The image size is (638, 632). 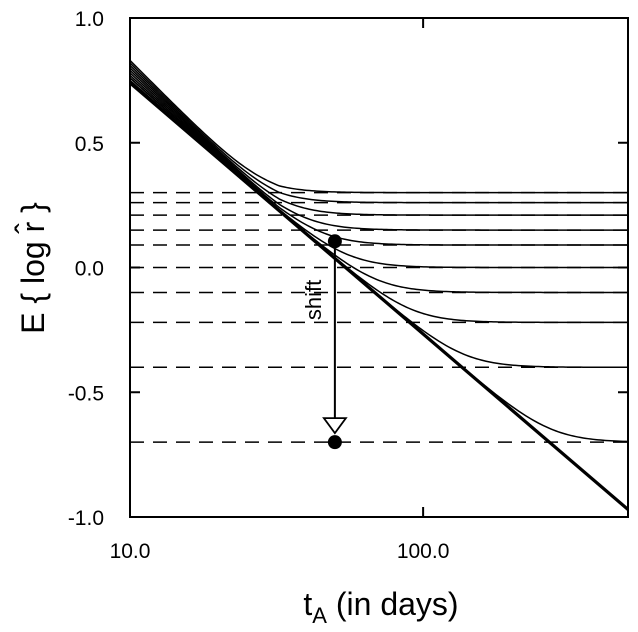 I want to click on x-axis-title-main: t, so click(x=307, y=604).